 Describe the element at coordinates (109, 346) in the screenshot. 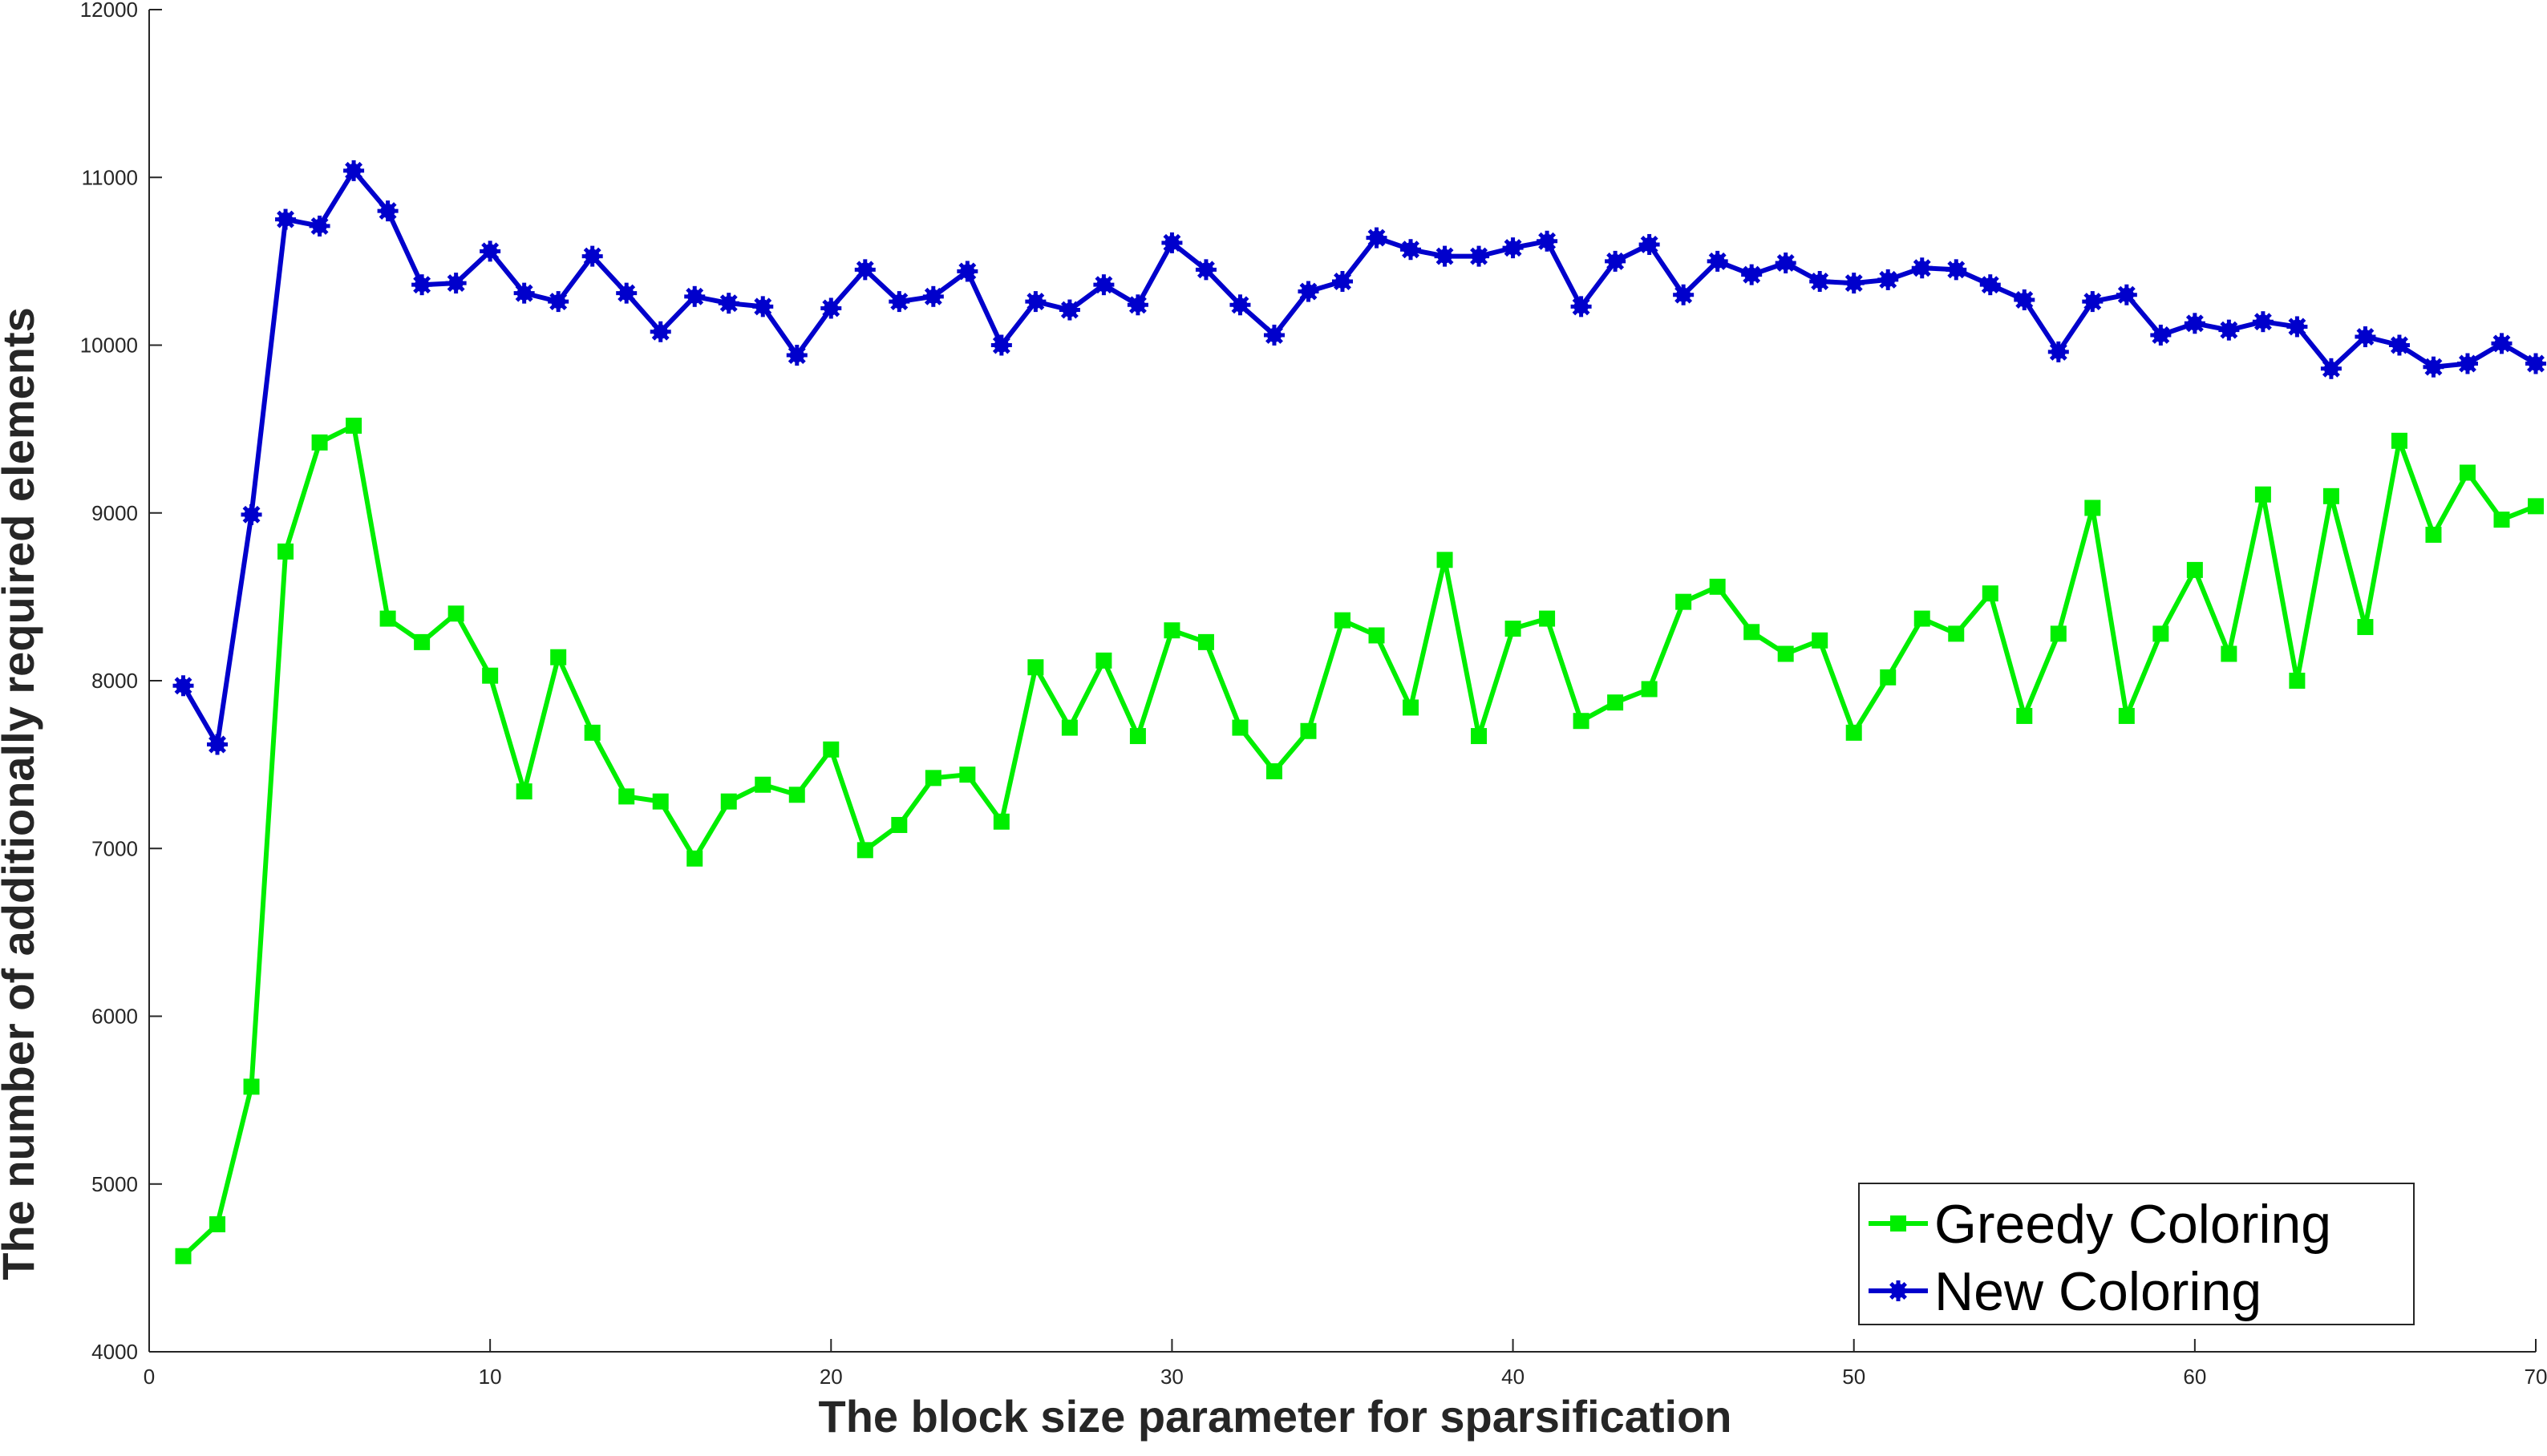

I see `y-tick-label: 10000` at that location.